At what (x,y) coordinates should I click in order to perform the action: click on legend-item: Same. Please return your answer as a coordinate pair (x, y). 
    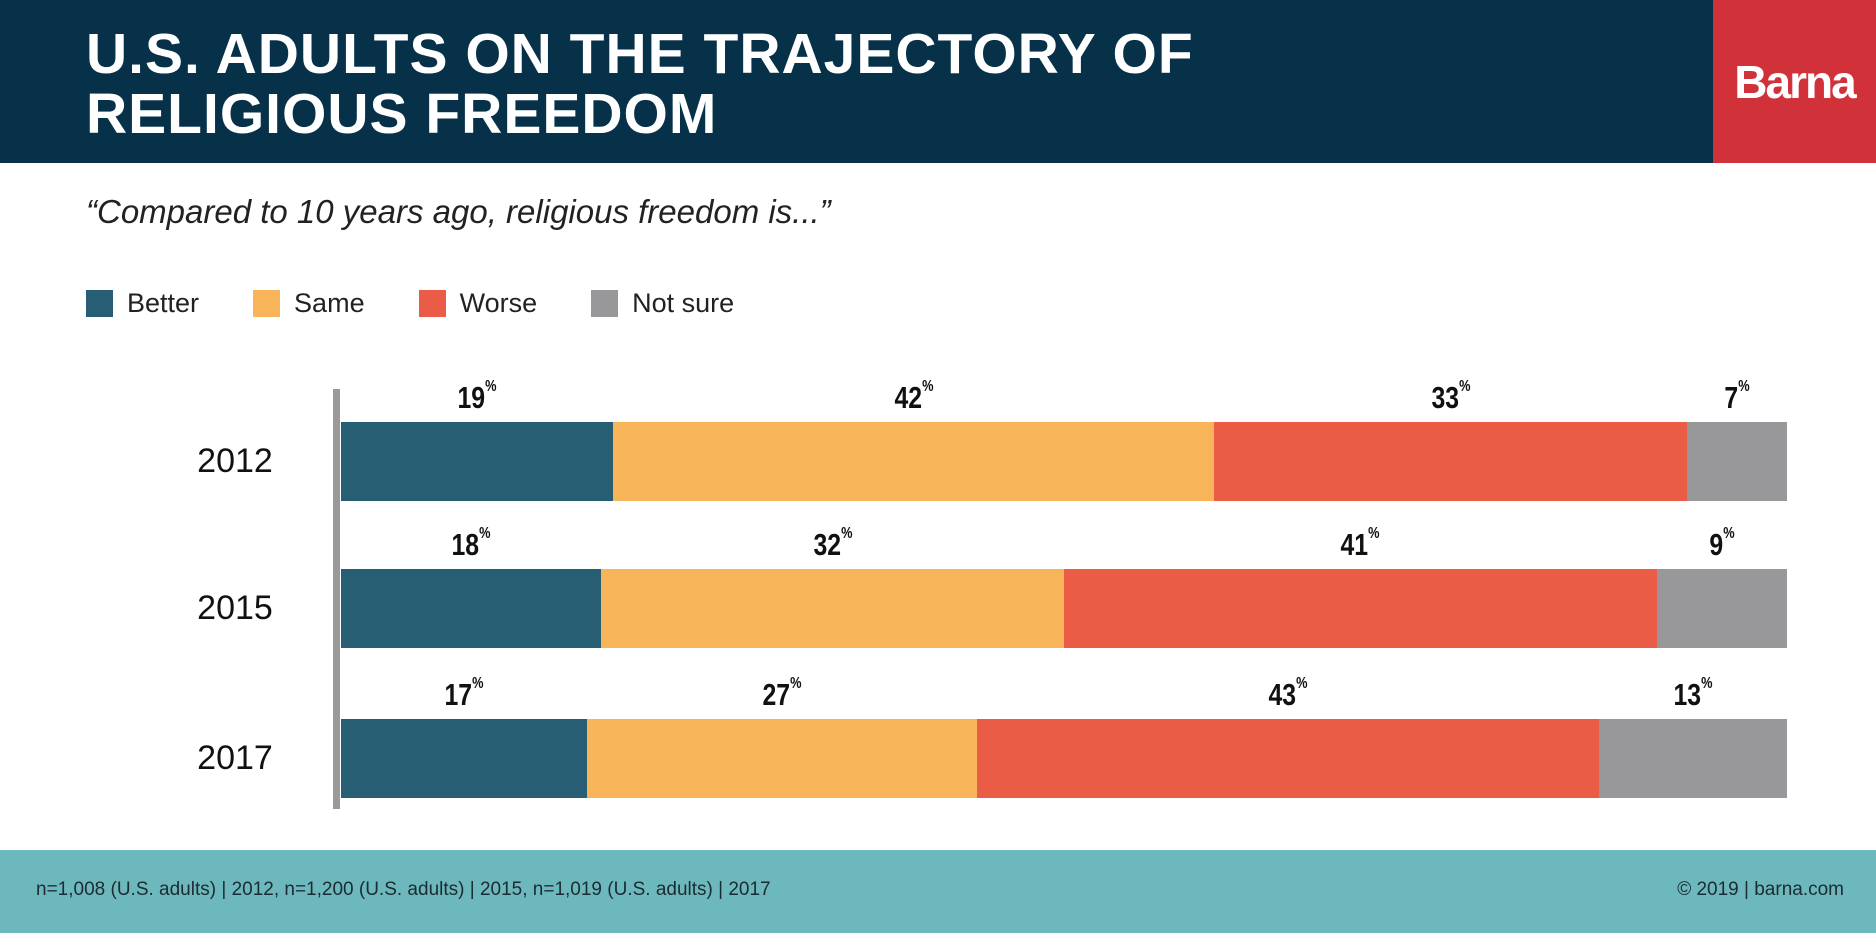
    Looking at the image, I should click on (309, 303).